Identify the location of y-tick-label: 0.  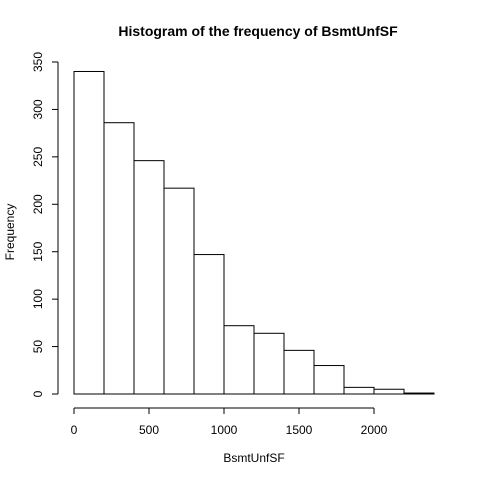
(38, 393).